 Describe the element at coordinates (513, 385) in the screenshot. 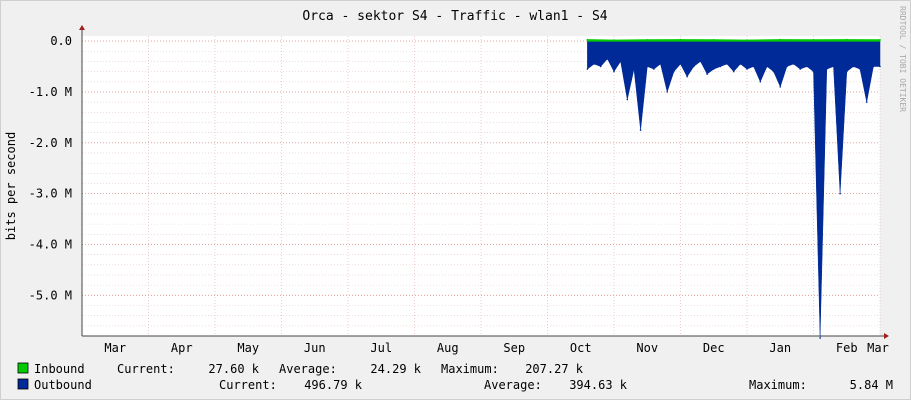

I see `legend-outbound-average-label: Average:` at that location.